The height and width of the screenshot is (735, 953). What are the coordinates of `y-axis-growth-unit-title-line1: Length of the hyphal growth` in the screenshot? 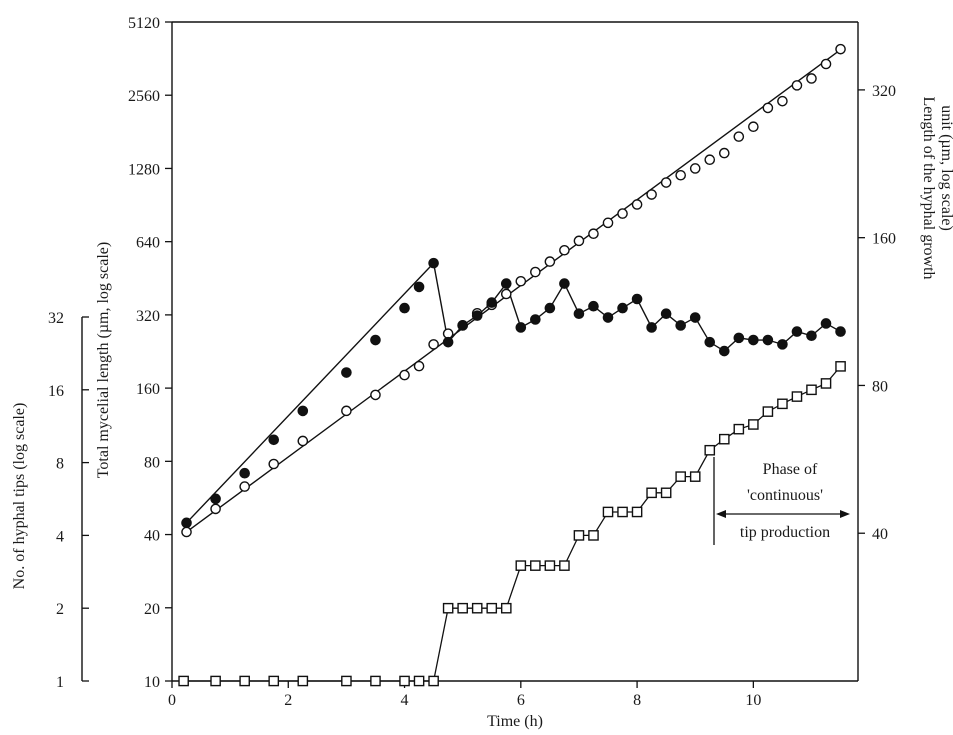 It's located at (928, 187).